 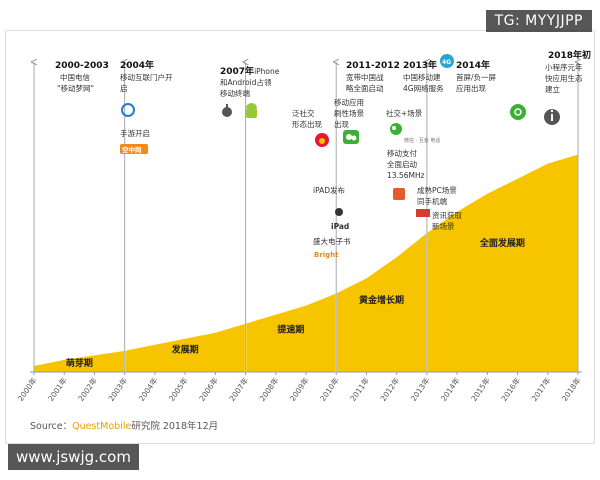 What do you see at coordinates (137, 65) in the screenshot?
I see `svg-text: 2004年` at bounding box center [137, 65].